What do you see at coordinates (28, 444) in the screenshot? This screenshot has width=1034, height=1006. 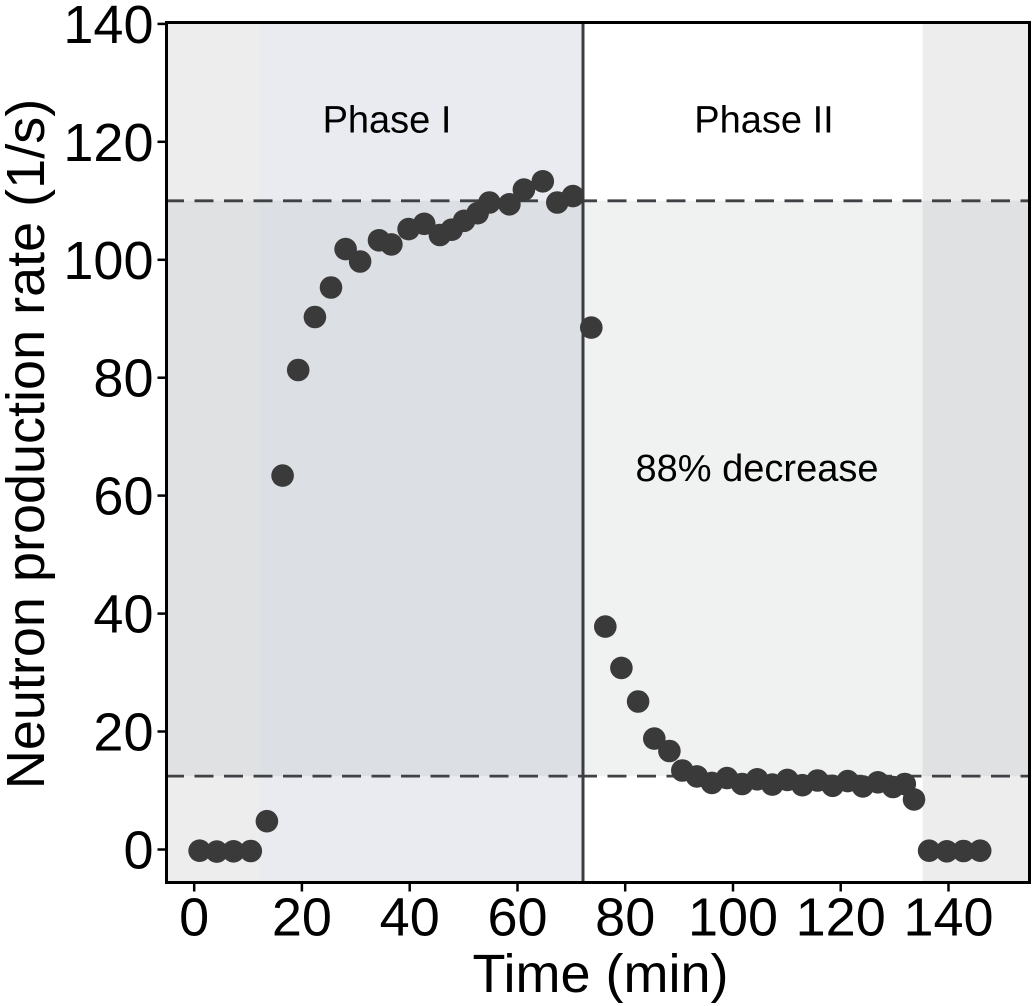 I see `svg-text: Neutron production rate (1/s)` at bounding box center [28, 444].